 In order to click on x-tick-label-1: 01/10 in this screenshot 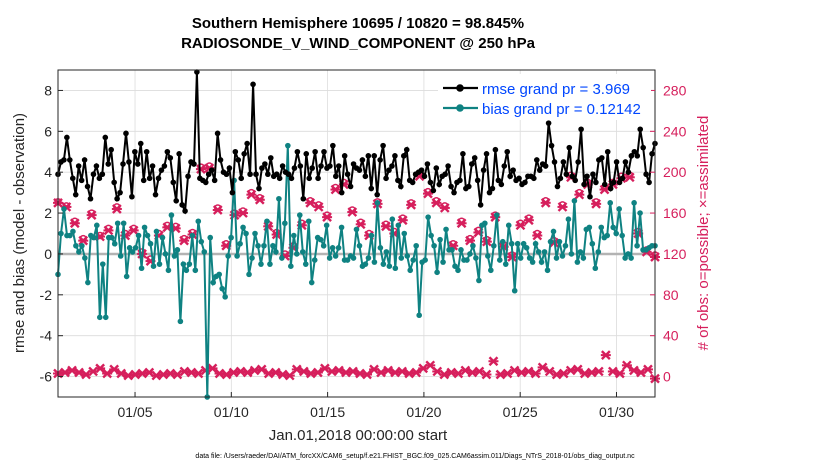, I will do `click(231, 412)`.